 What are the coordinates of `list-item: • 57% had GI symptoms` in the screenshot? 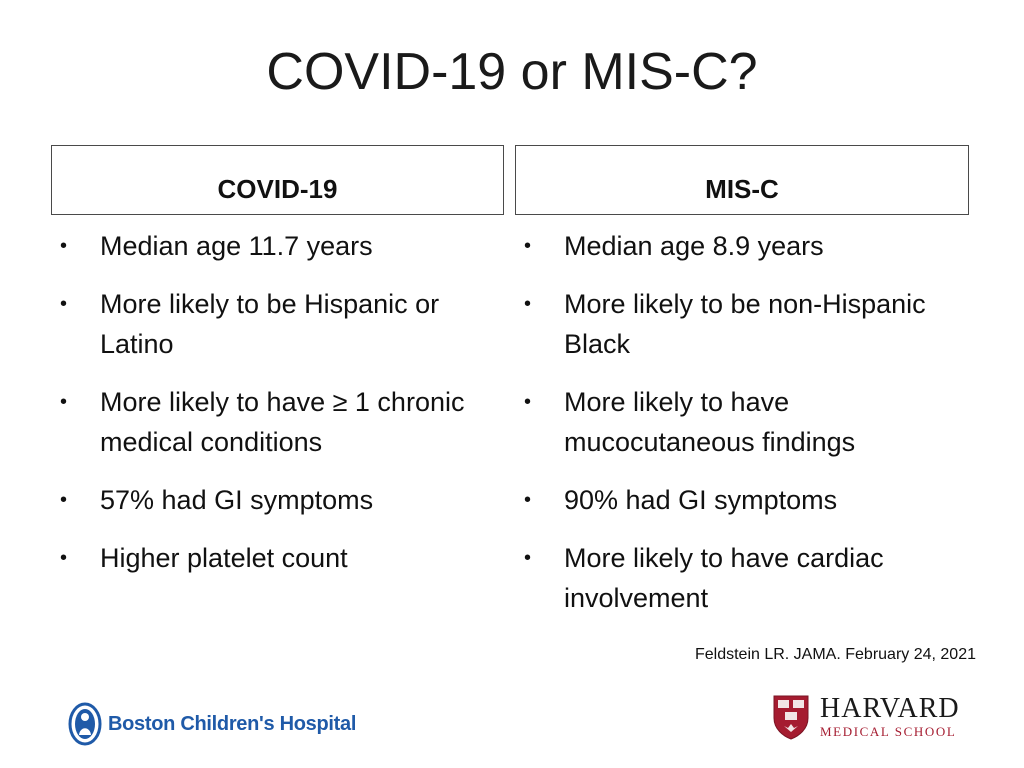 It's located at (275, 500).